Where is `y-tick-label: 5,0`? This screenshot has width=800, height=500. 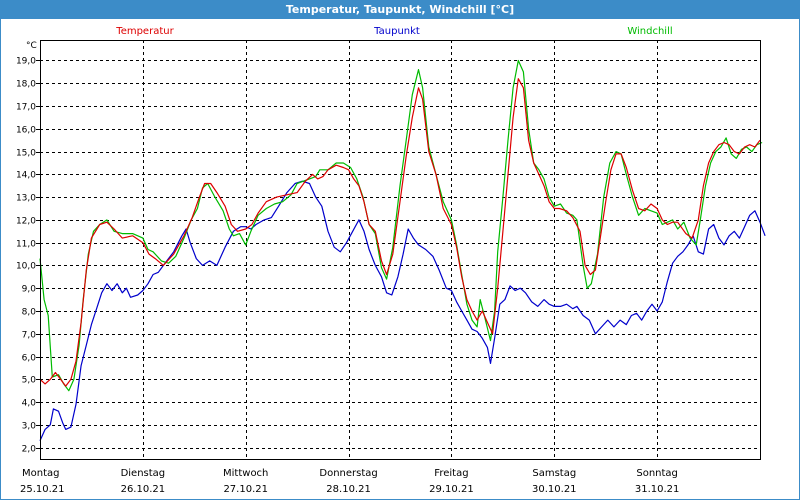 y-tick-label: 5,0 is located at coordinates (29, 381).